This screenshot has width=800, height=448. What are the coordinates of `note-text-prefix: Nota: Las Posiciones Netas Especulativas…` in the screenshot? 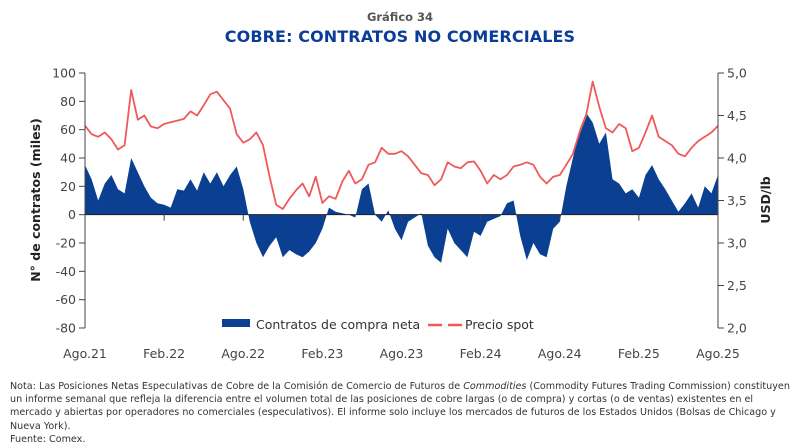 It's located at (237, 386).